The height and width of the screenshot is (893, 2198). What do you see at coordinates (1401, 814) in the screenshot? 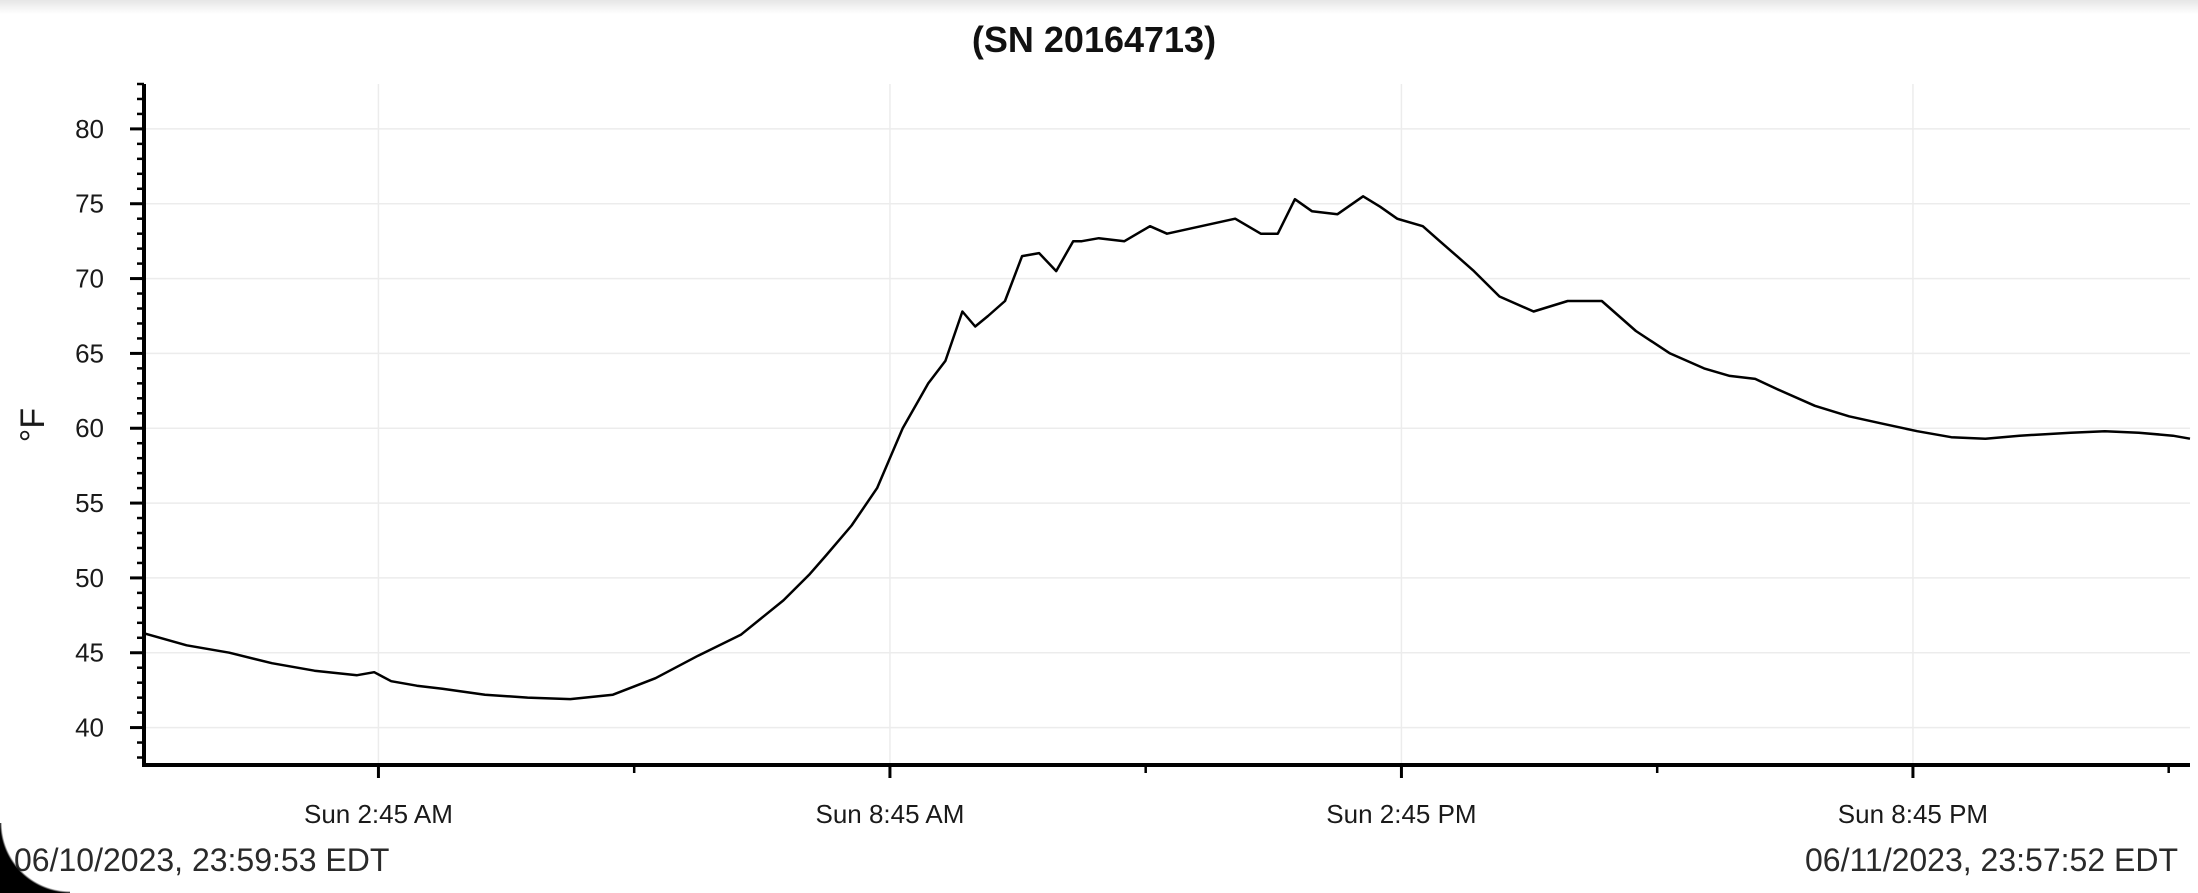
I see `x-tick-label: Sun 2:45 PM` at bounding box center [1401, 814].